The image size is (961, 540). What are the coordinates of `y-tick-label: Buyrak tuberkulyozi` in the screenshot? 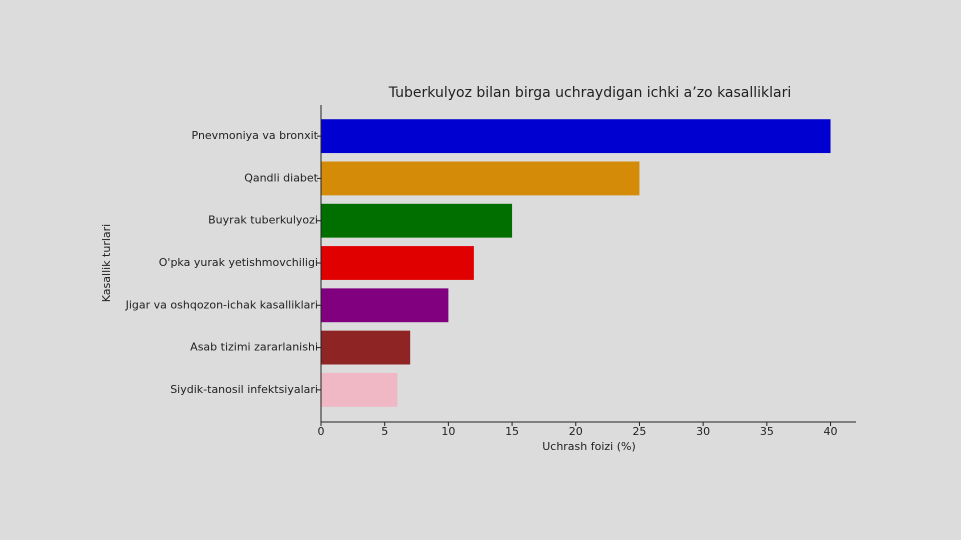 It's located at (263, 220).